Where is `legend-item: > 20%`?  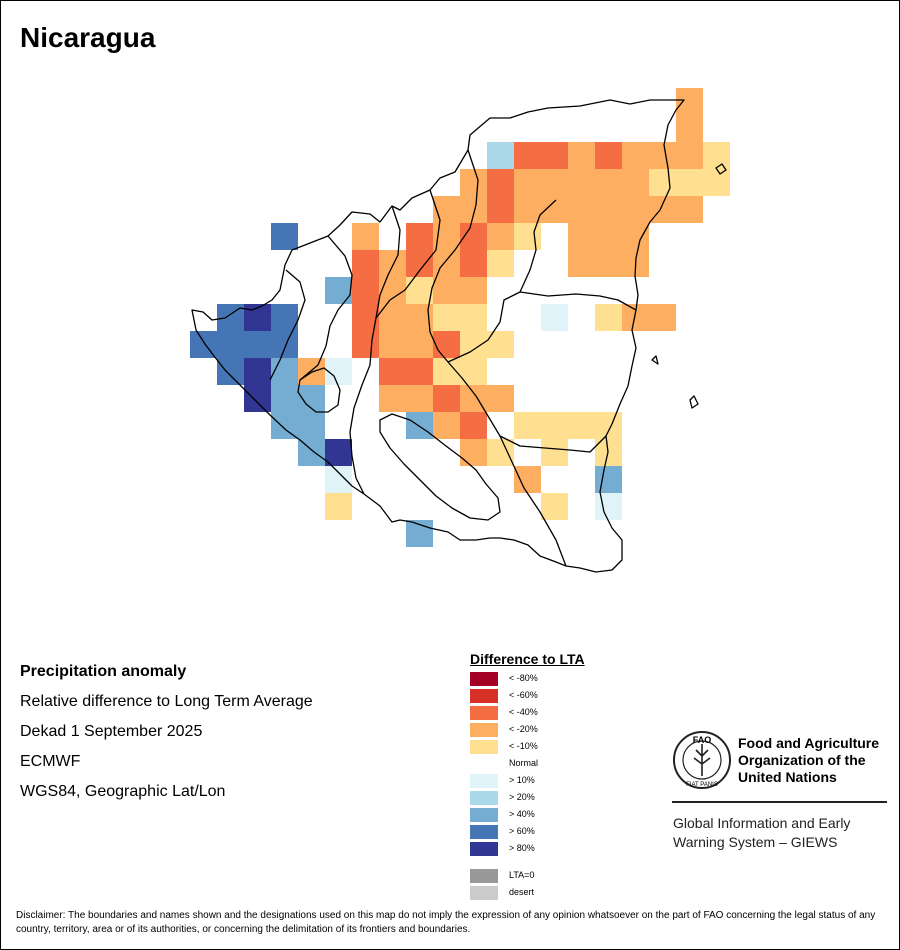 legend-item: > 20% is located at coordinates (527, 798).